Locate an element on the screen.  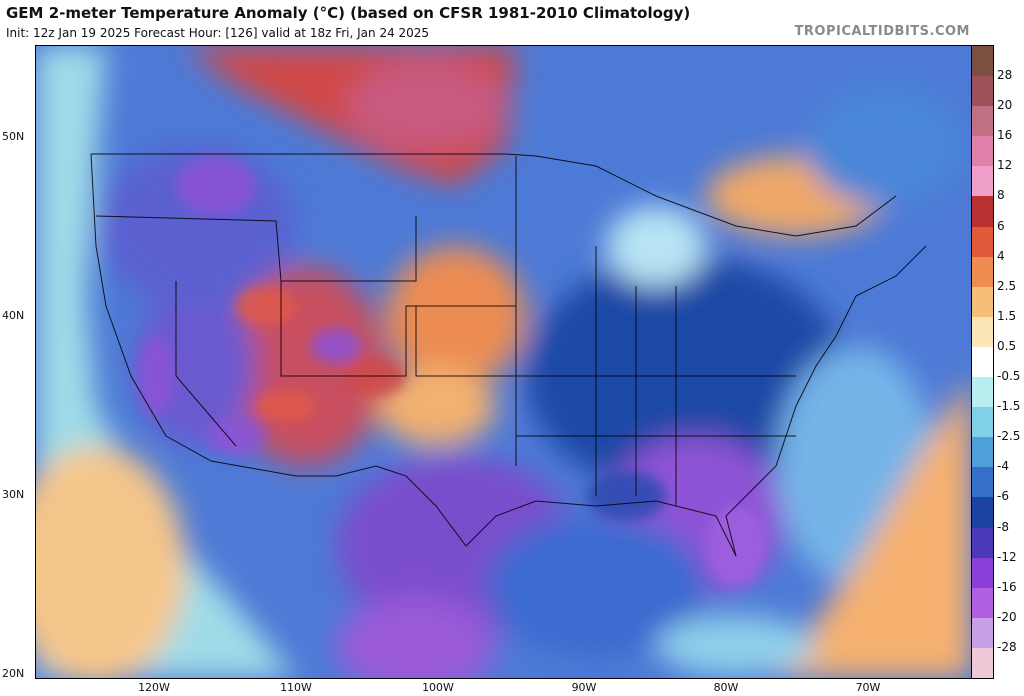
lon-label-90w: 90W is located at coordinates (584, 687).